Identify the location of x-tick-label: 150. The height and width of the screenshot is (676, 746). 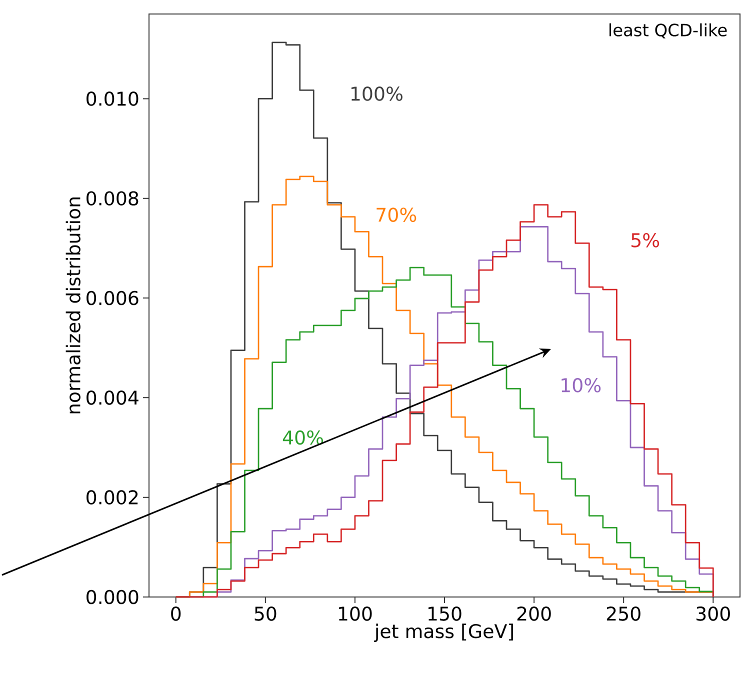
(445, 613).